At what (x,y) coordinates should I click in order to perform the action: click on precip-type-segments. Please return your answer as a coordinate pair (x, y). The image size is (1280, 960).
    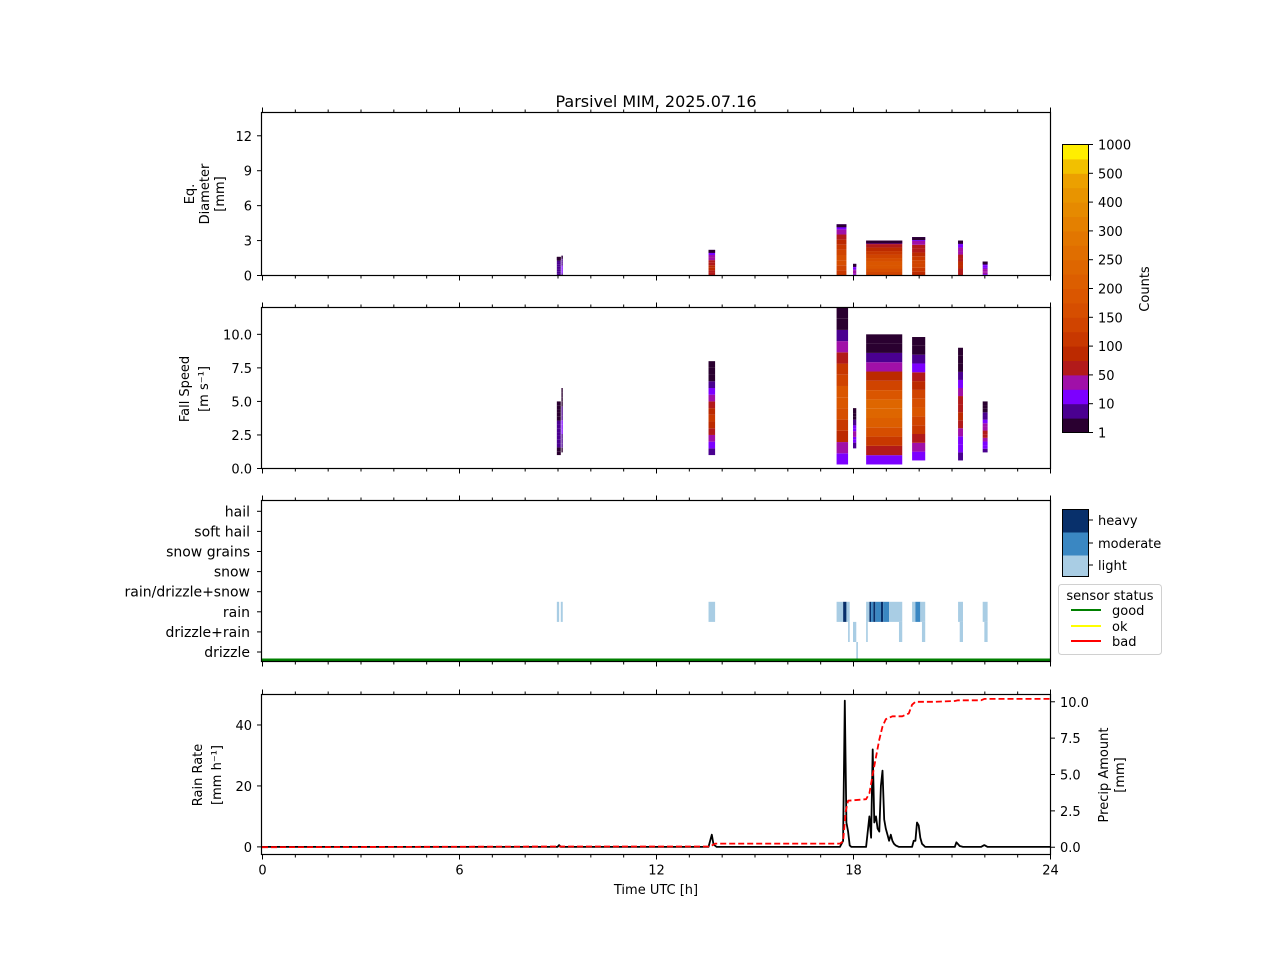
    Looking at the image, I should click on (772, 632).